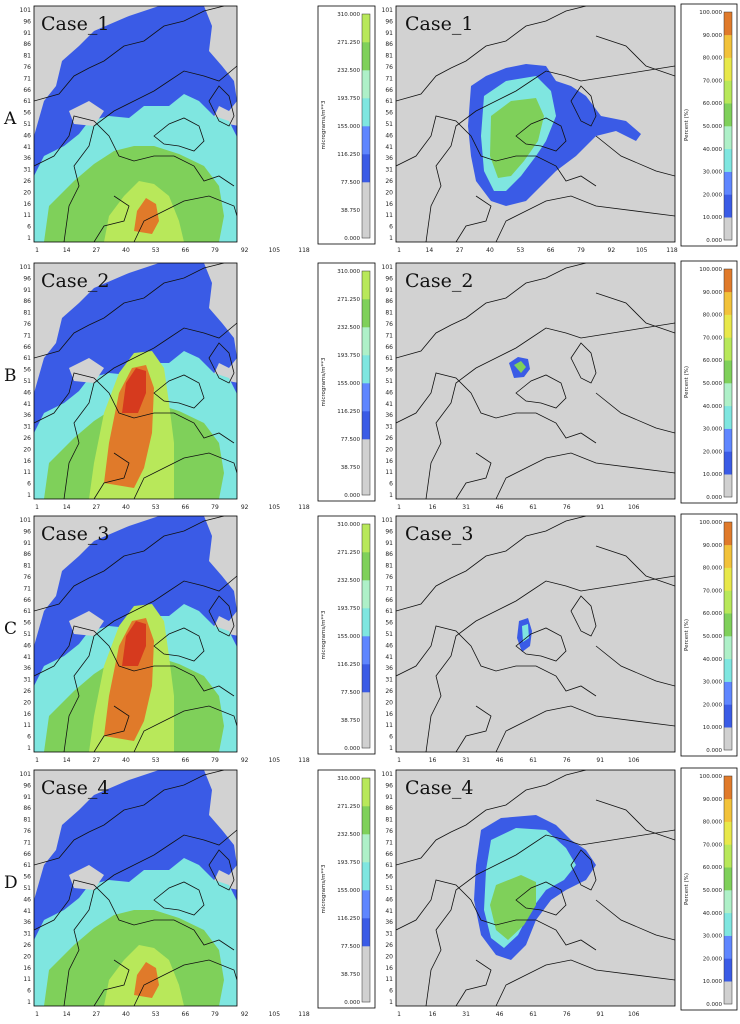  What do you see at coordinates (27, 543) in the screenshot?
I see `y-tick-label: 91` at bounding box center [27, 543].